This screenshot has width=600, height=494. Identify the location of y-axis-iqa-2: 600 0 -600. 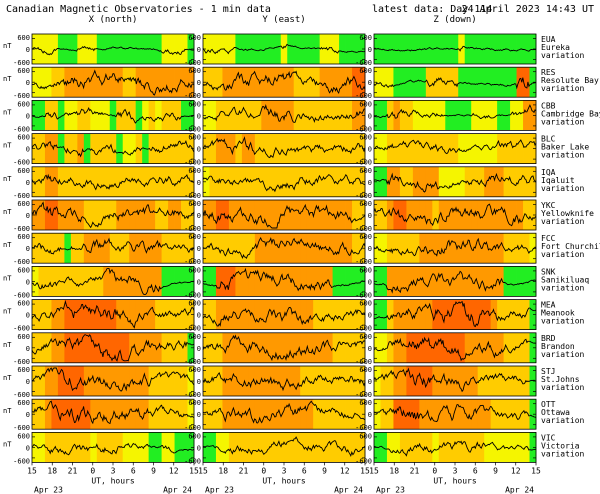
(363, 183).